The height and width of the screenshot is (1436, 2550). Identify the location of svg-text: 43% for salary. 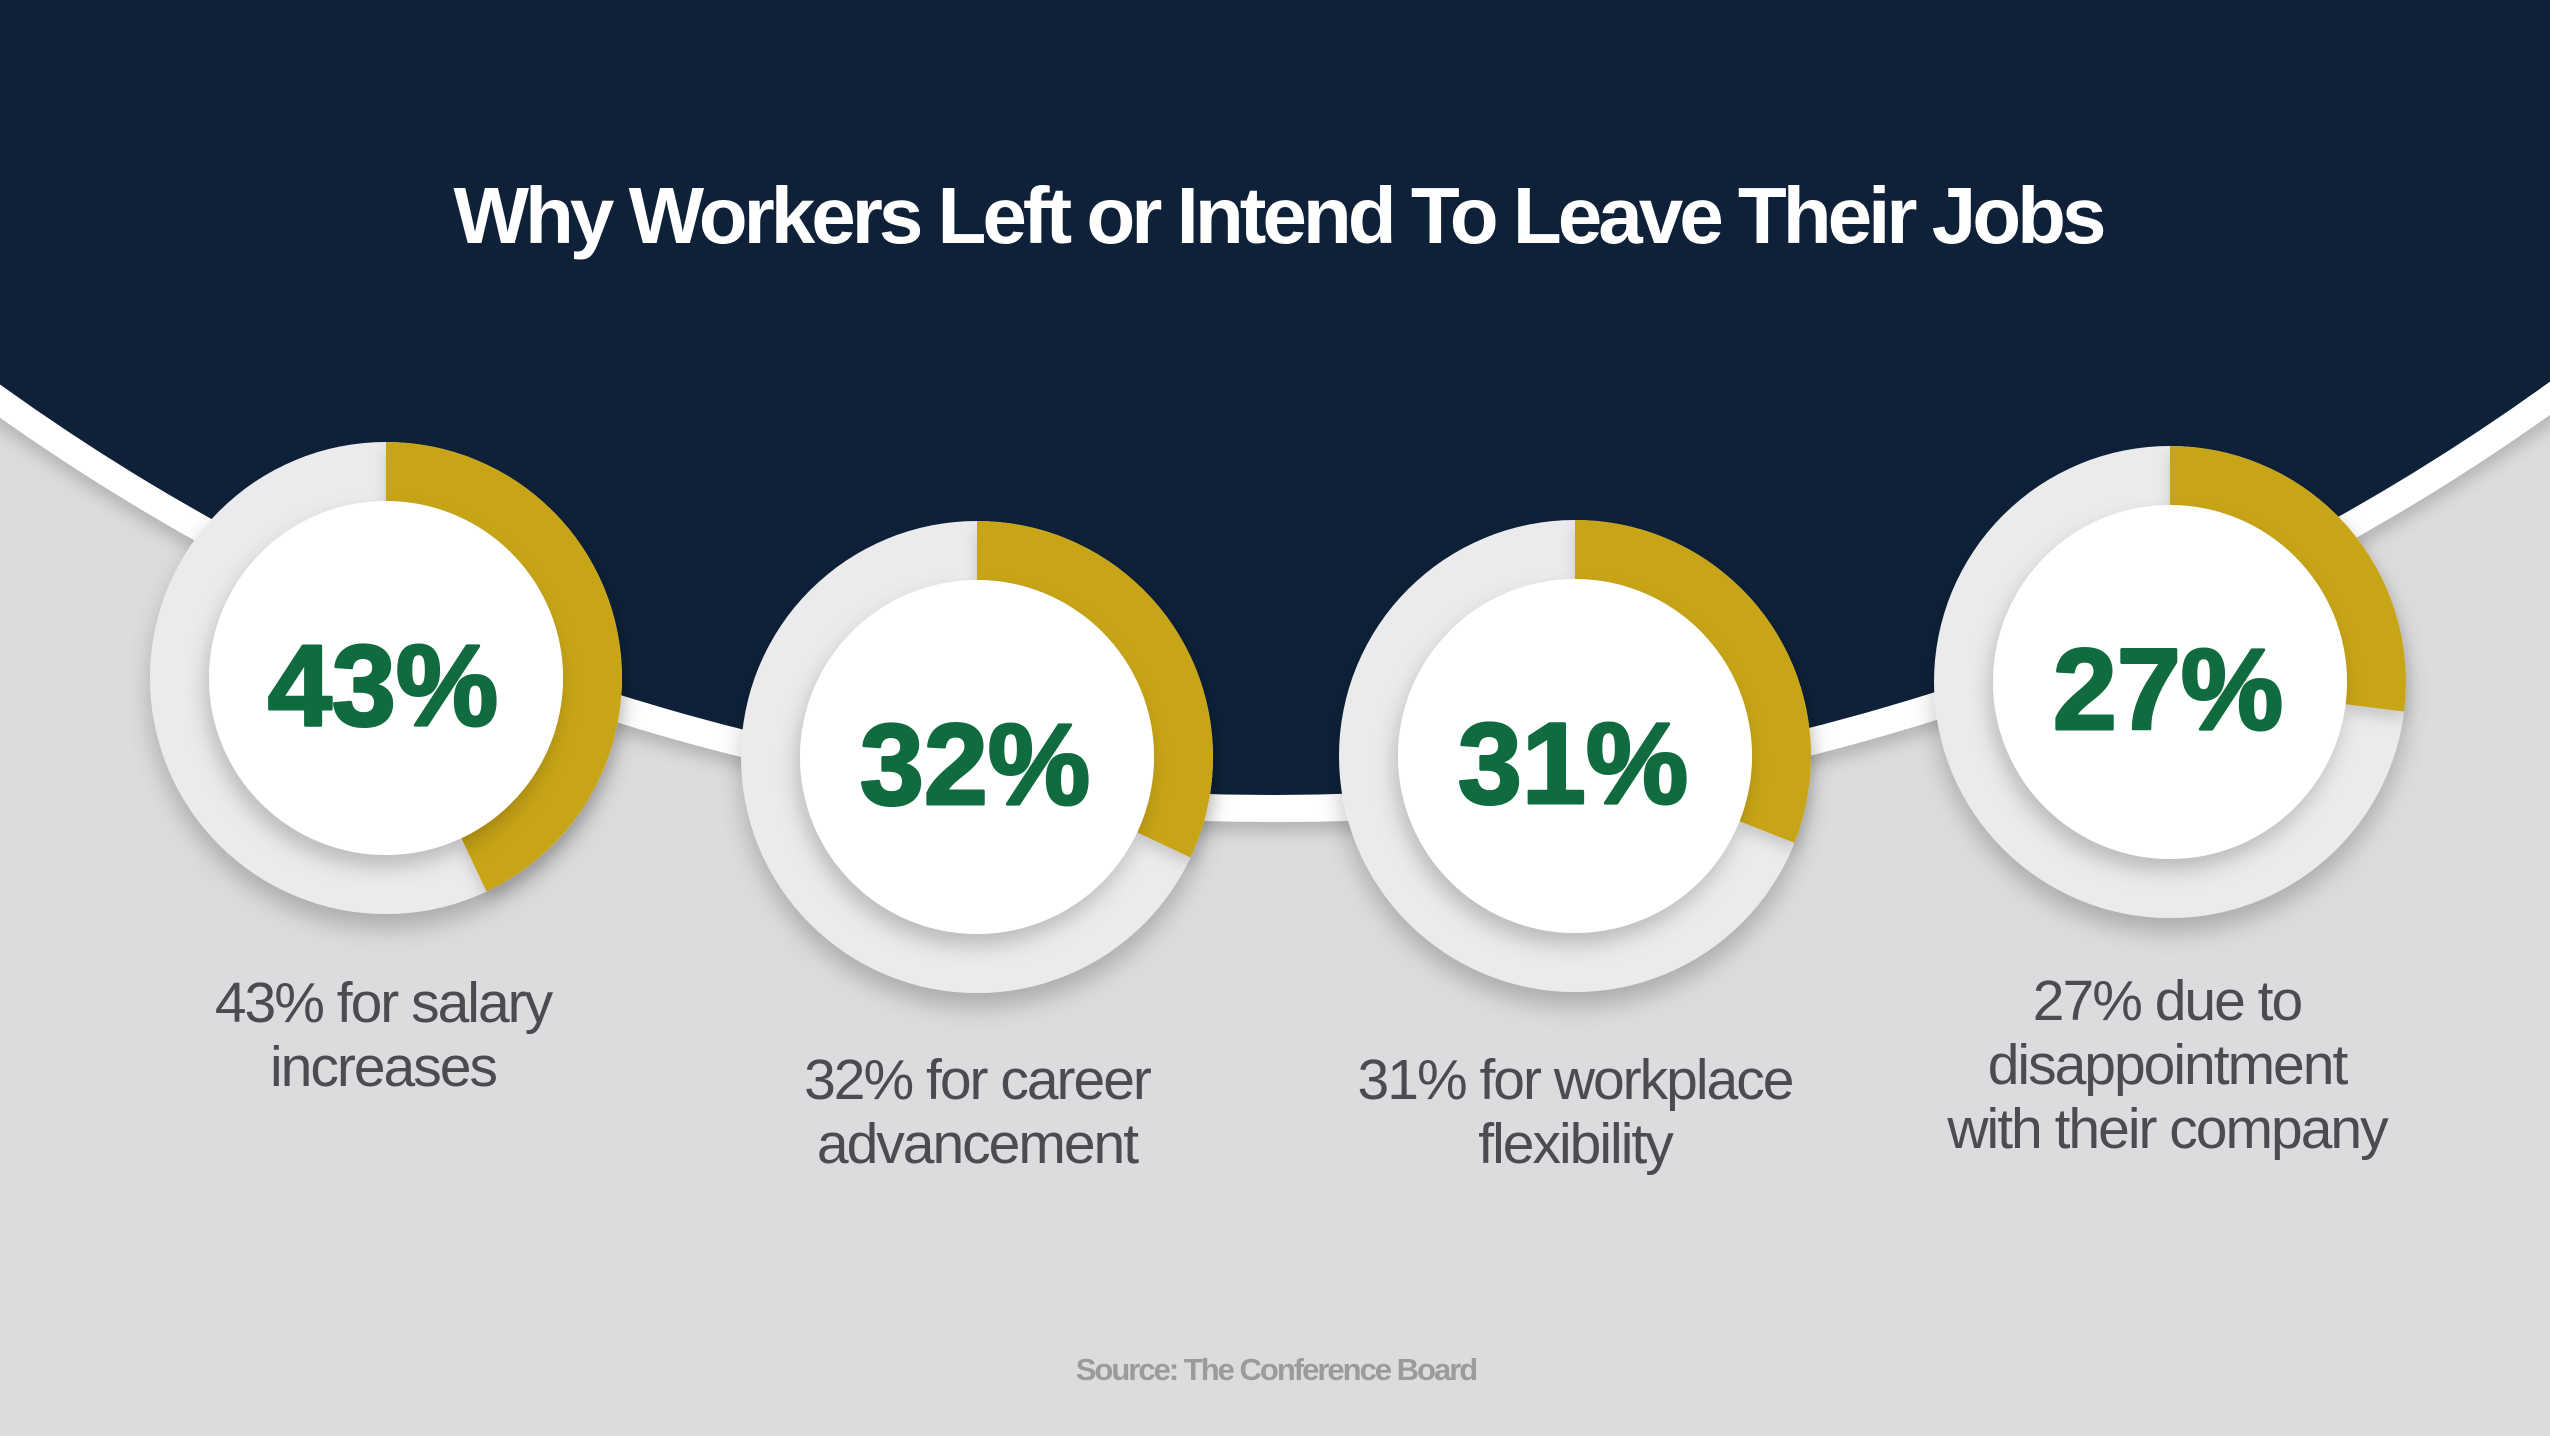
(384, 1003).